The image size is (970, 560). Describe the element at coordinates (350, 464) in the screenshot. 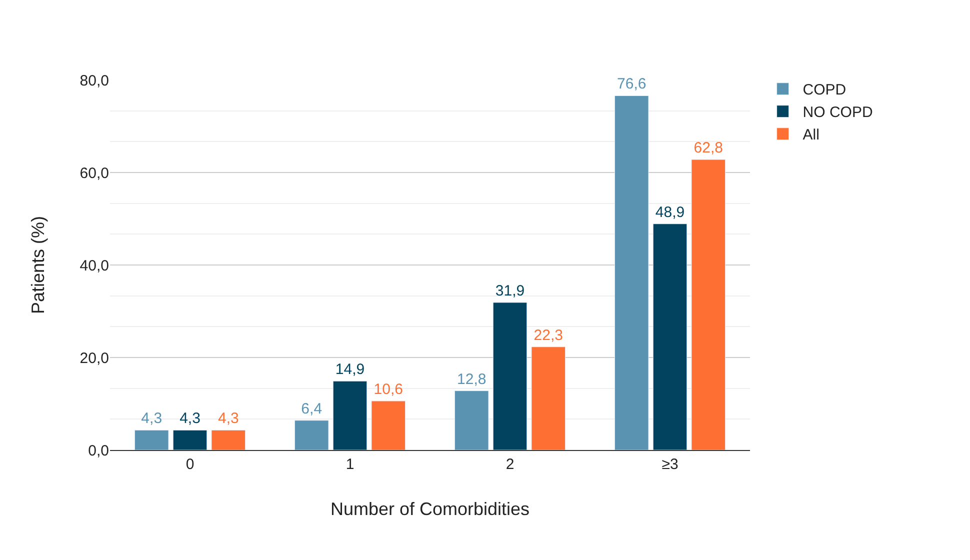

I see `x-tick-label: 1` at that location.